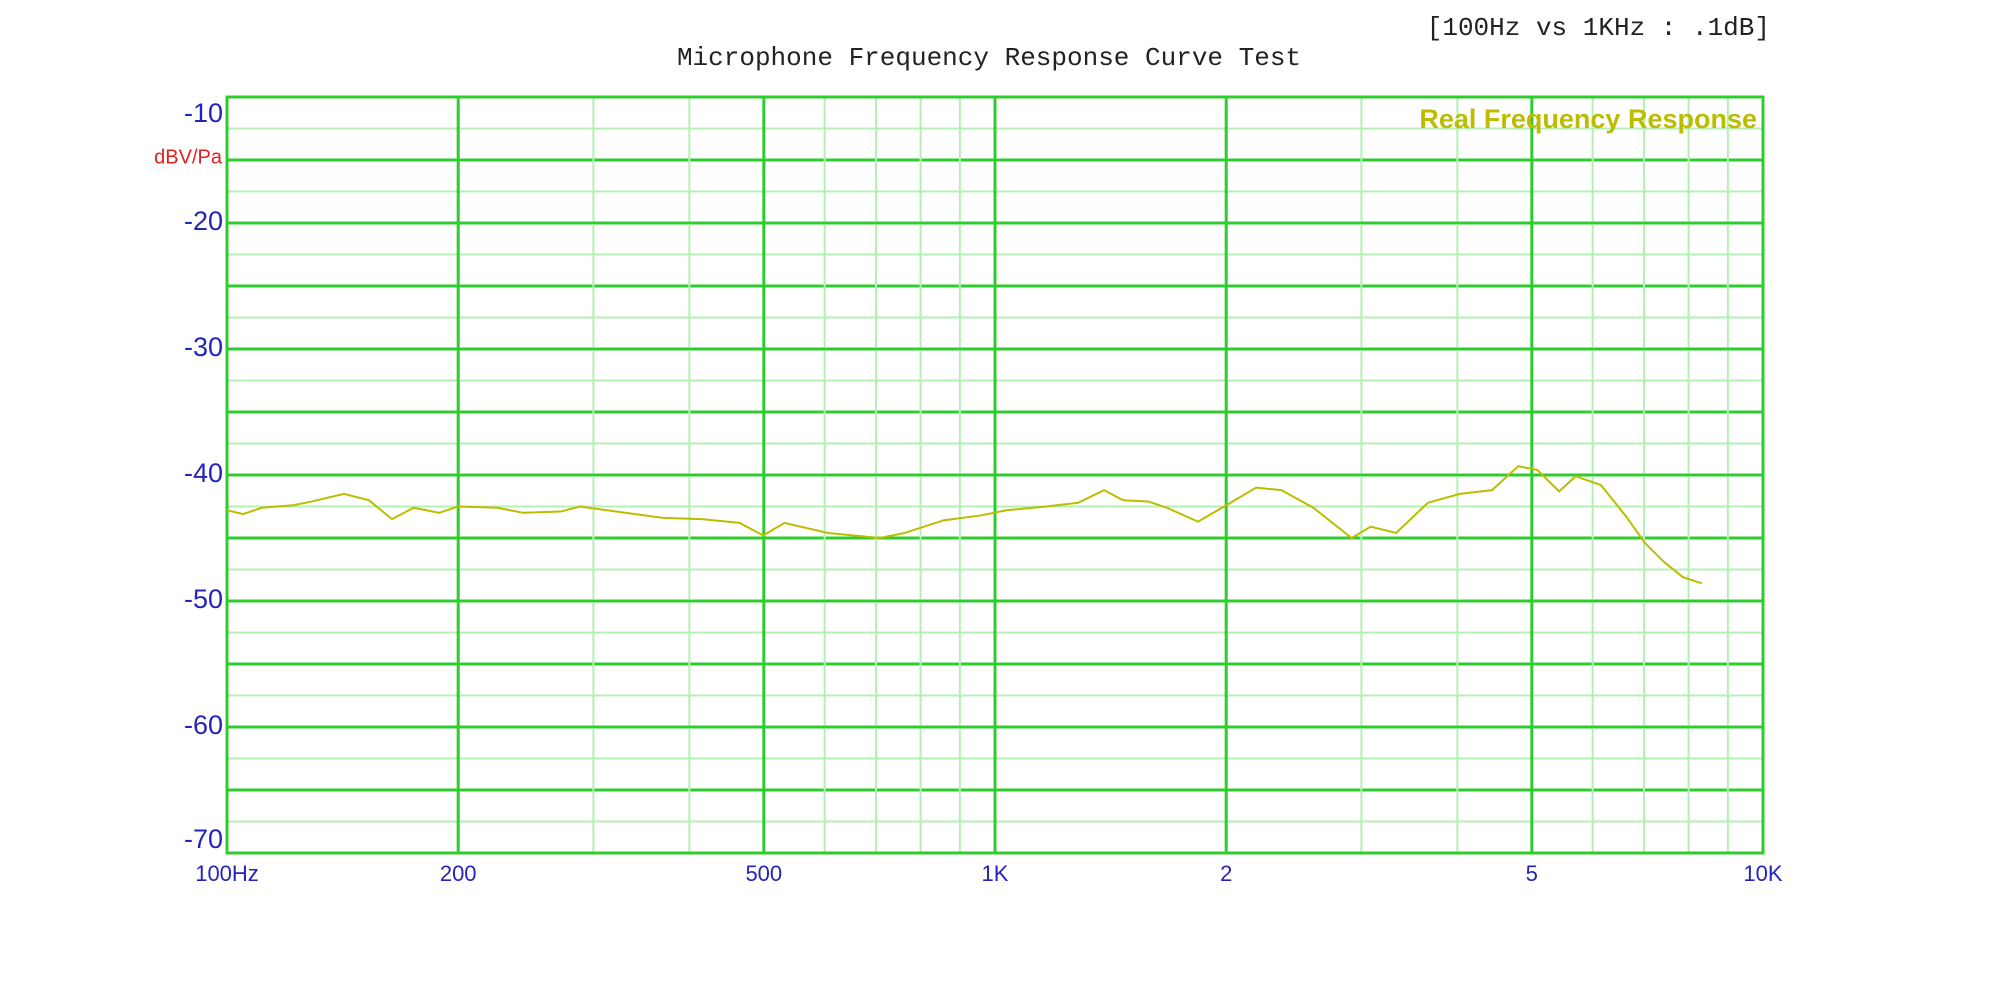  Describe the element at coordinates (227, 873) in the screenshot. I see `x-tick-label: 100Hz` at that location.